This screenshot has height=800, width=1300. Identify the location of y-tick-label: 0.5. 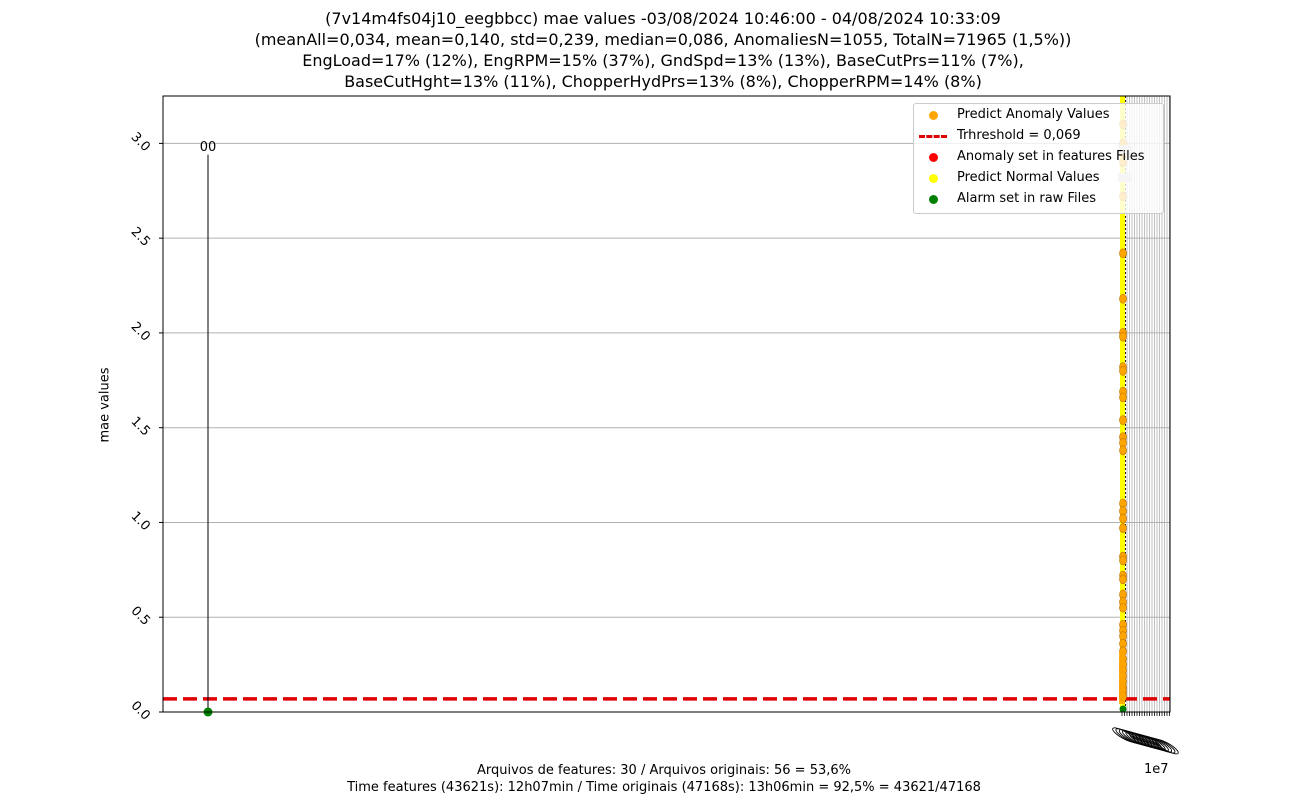
(140, 616).